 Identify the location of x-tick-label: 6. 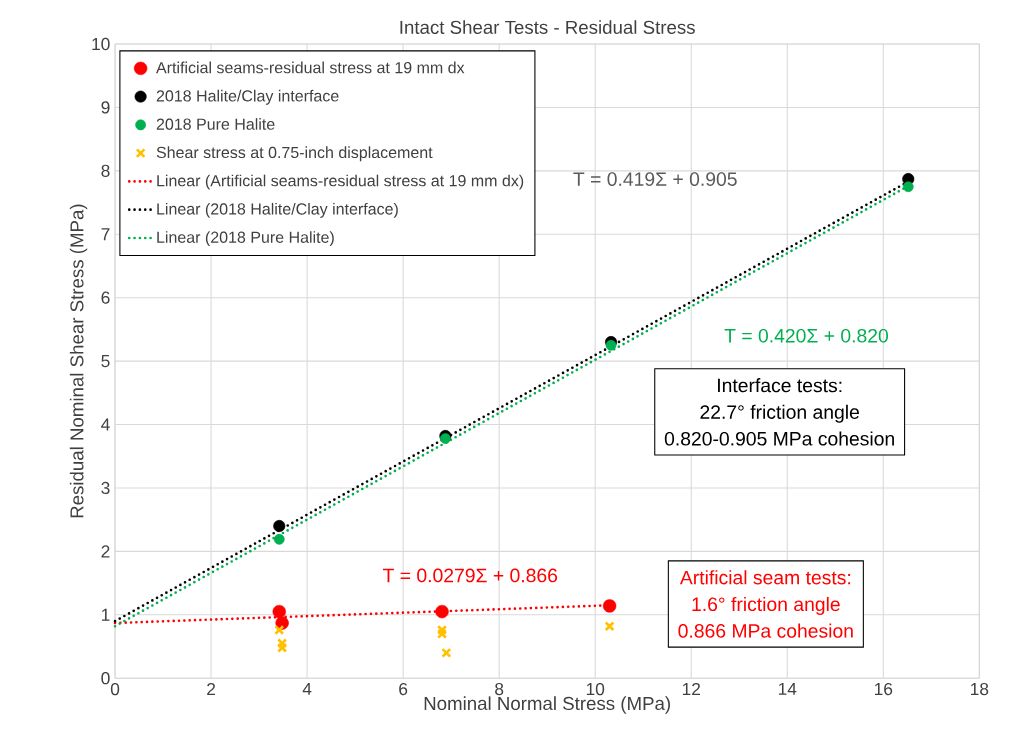
(403, 689).